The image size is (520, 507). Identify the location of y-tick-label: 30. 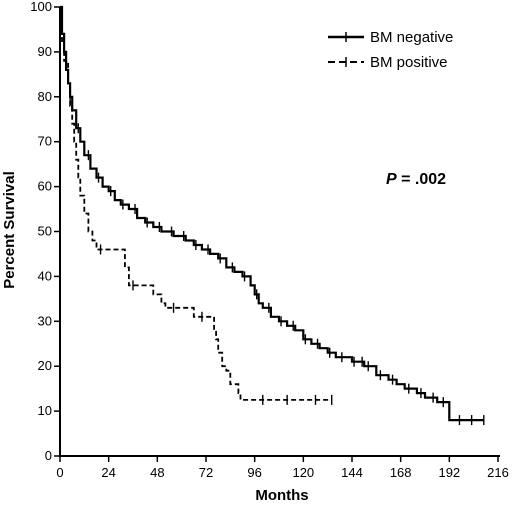
(45, 320).